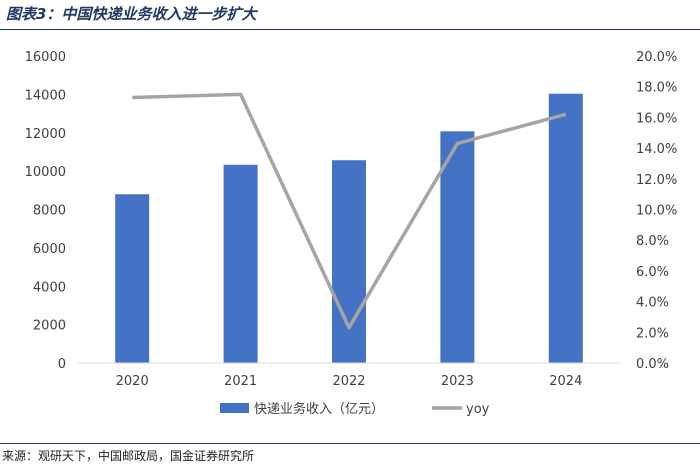 This screenshot has height=466, width=700. Describe the element at coordinates (565, 228) in the screenshot. I see `bar-2024` at that location.